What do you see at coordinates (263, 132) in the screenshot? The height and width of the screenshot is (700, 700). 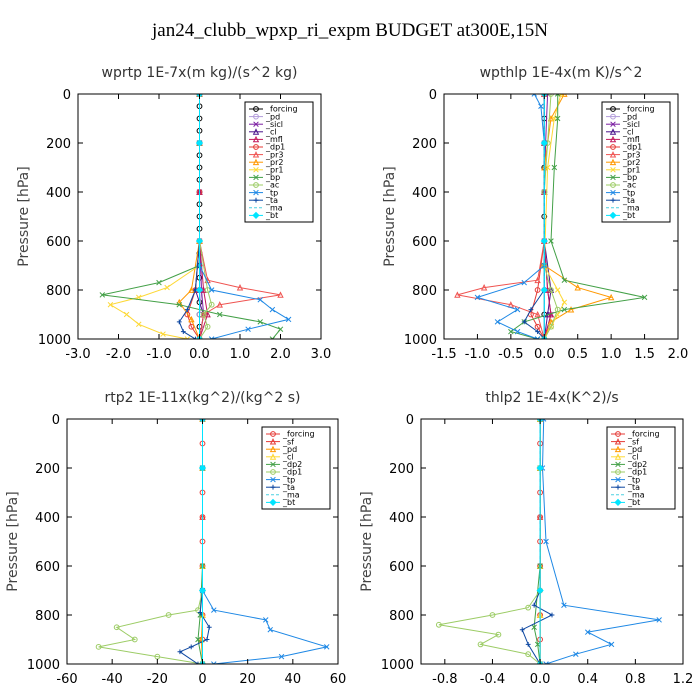 I see `legend-entry: _cl` at bounding box center [263, 132].